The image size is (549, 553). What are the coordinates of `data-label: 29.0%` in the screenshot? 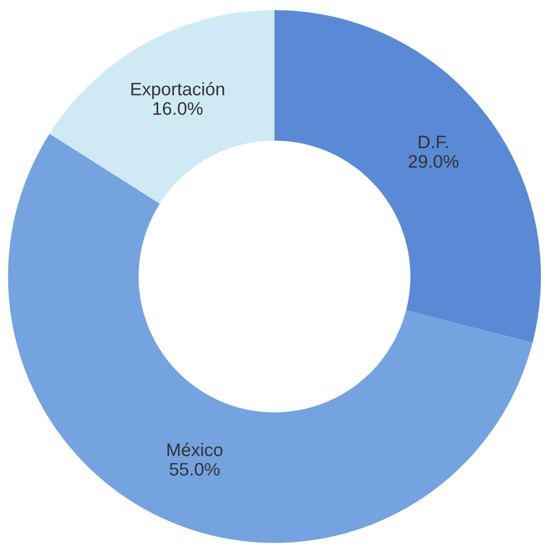 It's located at (433, 161).